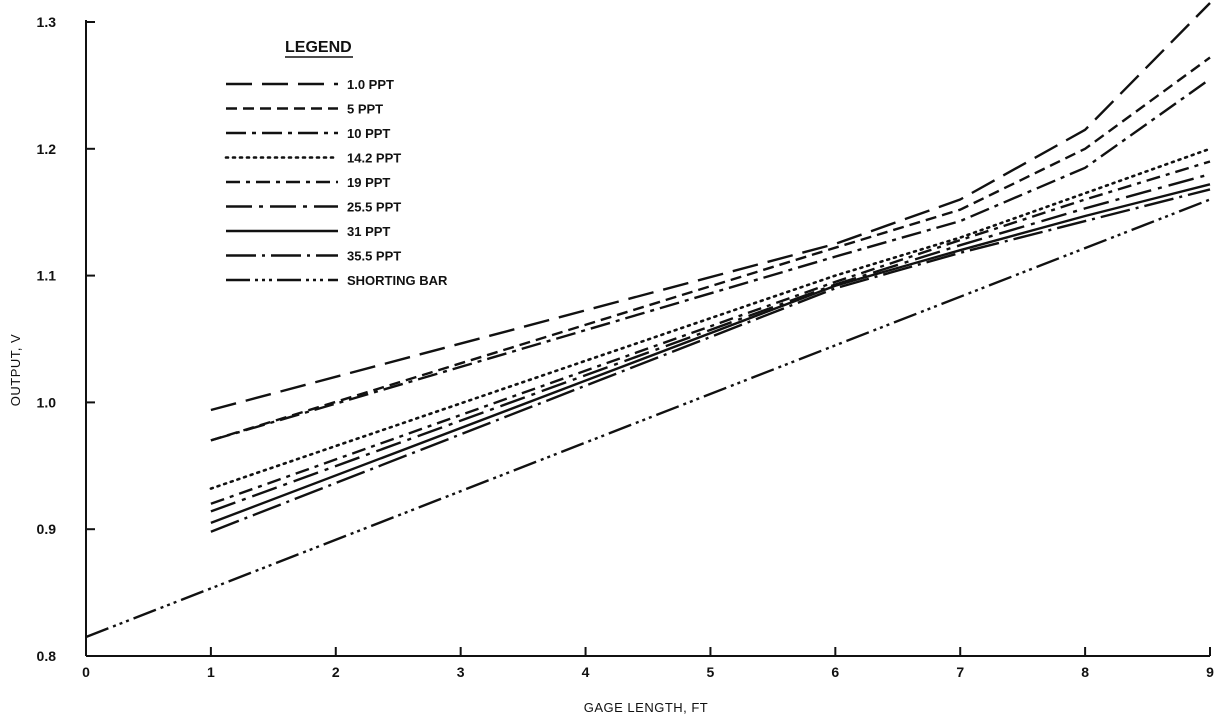 Image resolution: width=1218 pixels, height=721 pixels. Describe the element at coordinates (47, 656) in the screenshot. I see `y-tick-label: 0.8` at that location.